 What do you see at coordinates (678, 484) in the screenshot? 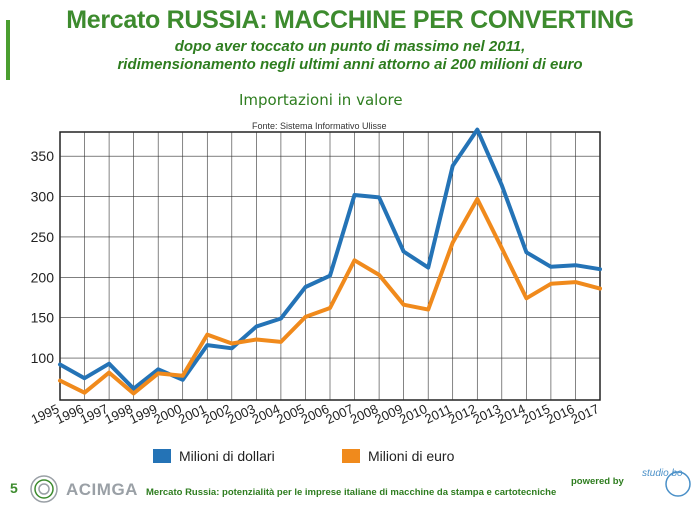
I see `studio-bo-logo-icon` at bounding box center [678, 484].